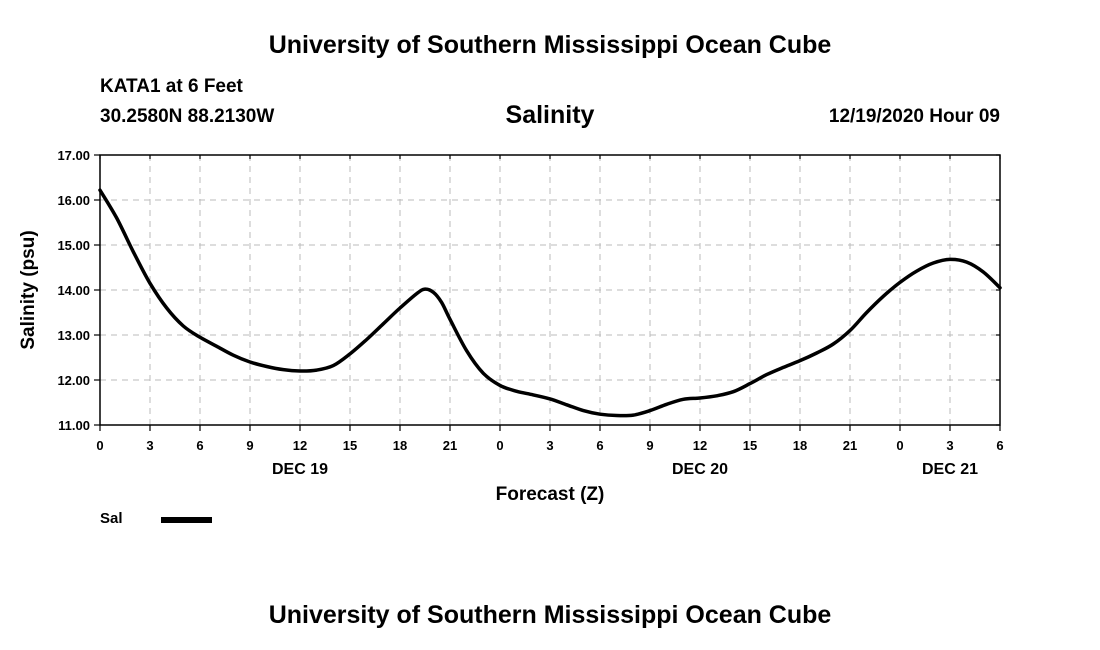  I want to click on x-axis-label: Forecast (Z), so click(550, 494).